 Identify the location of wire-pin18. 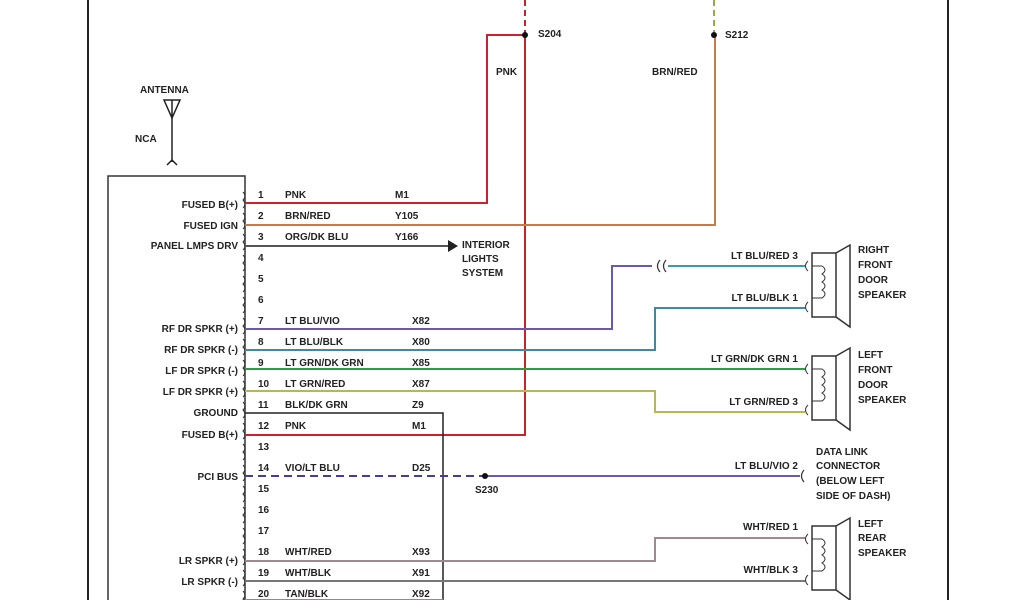
(525, 549).